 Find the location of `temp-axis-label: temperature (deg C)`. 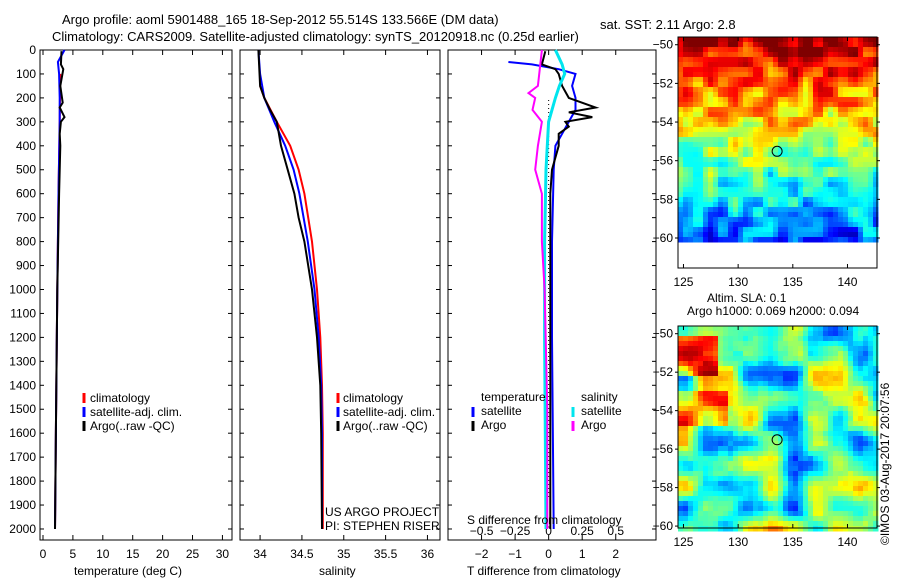

temp-axis-label: temperature (deg C) is located at coordinates (128, 571).